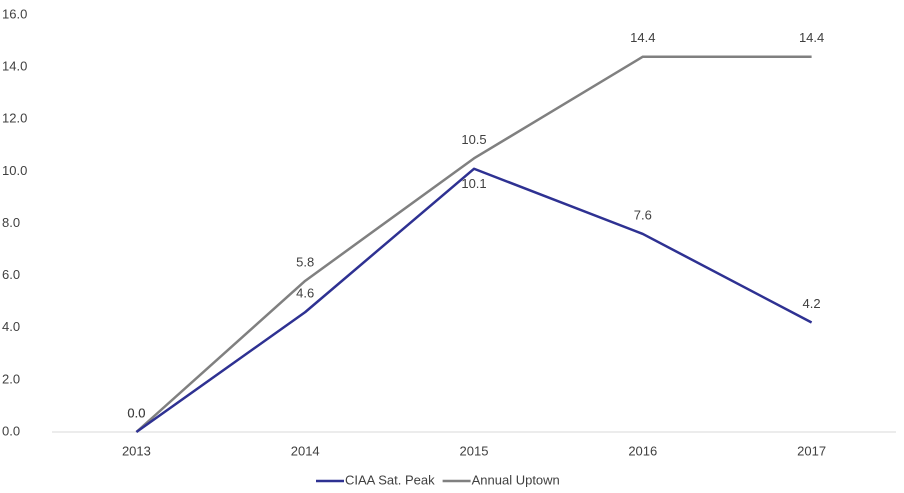 The image size is (904, 493). Describe the element at coordinates (11, 430) in the screenshot. I see `y-tick-label: 0.0` at that location.